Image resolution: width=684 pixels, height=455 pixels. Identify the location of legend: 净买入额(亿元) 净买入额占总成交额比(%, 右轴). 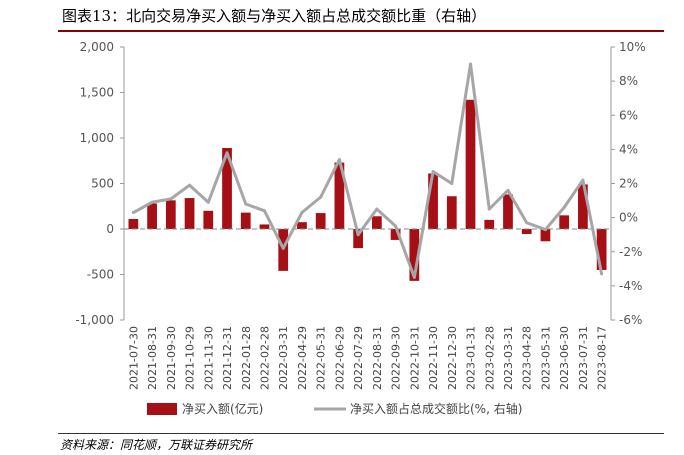
(334, 408).